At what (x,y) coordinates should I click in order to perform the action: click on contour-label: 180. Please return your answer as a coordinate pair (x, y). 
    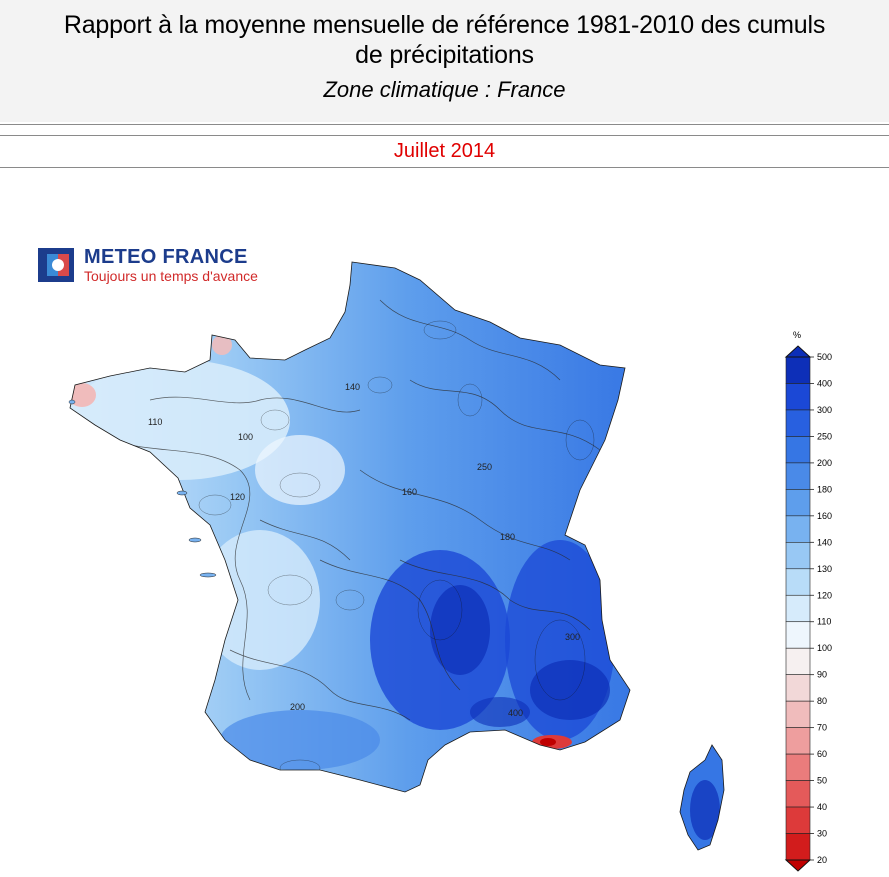
    Looking at the image, I should click on (507, 537).